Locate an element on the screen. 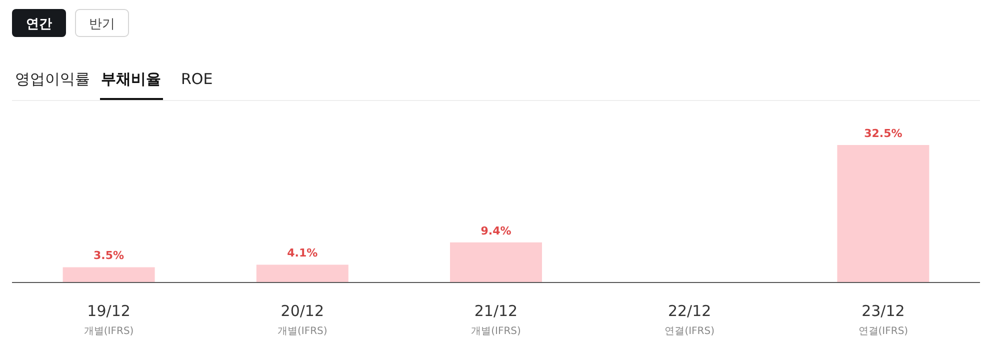  data-label: 4.1% is located at coordinates (302, 253).